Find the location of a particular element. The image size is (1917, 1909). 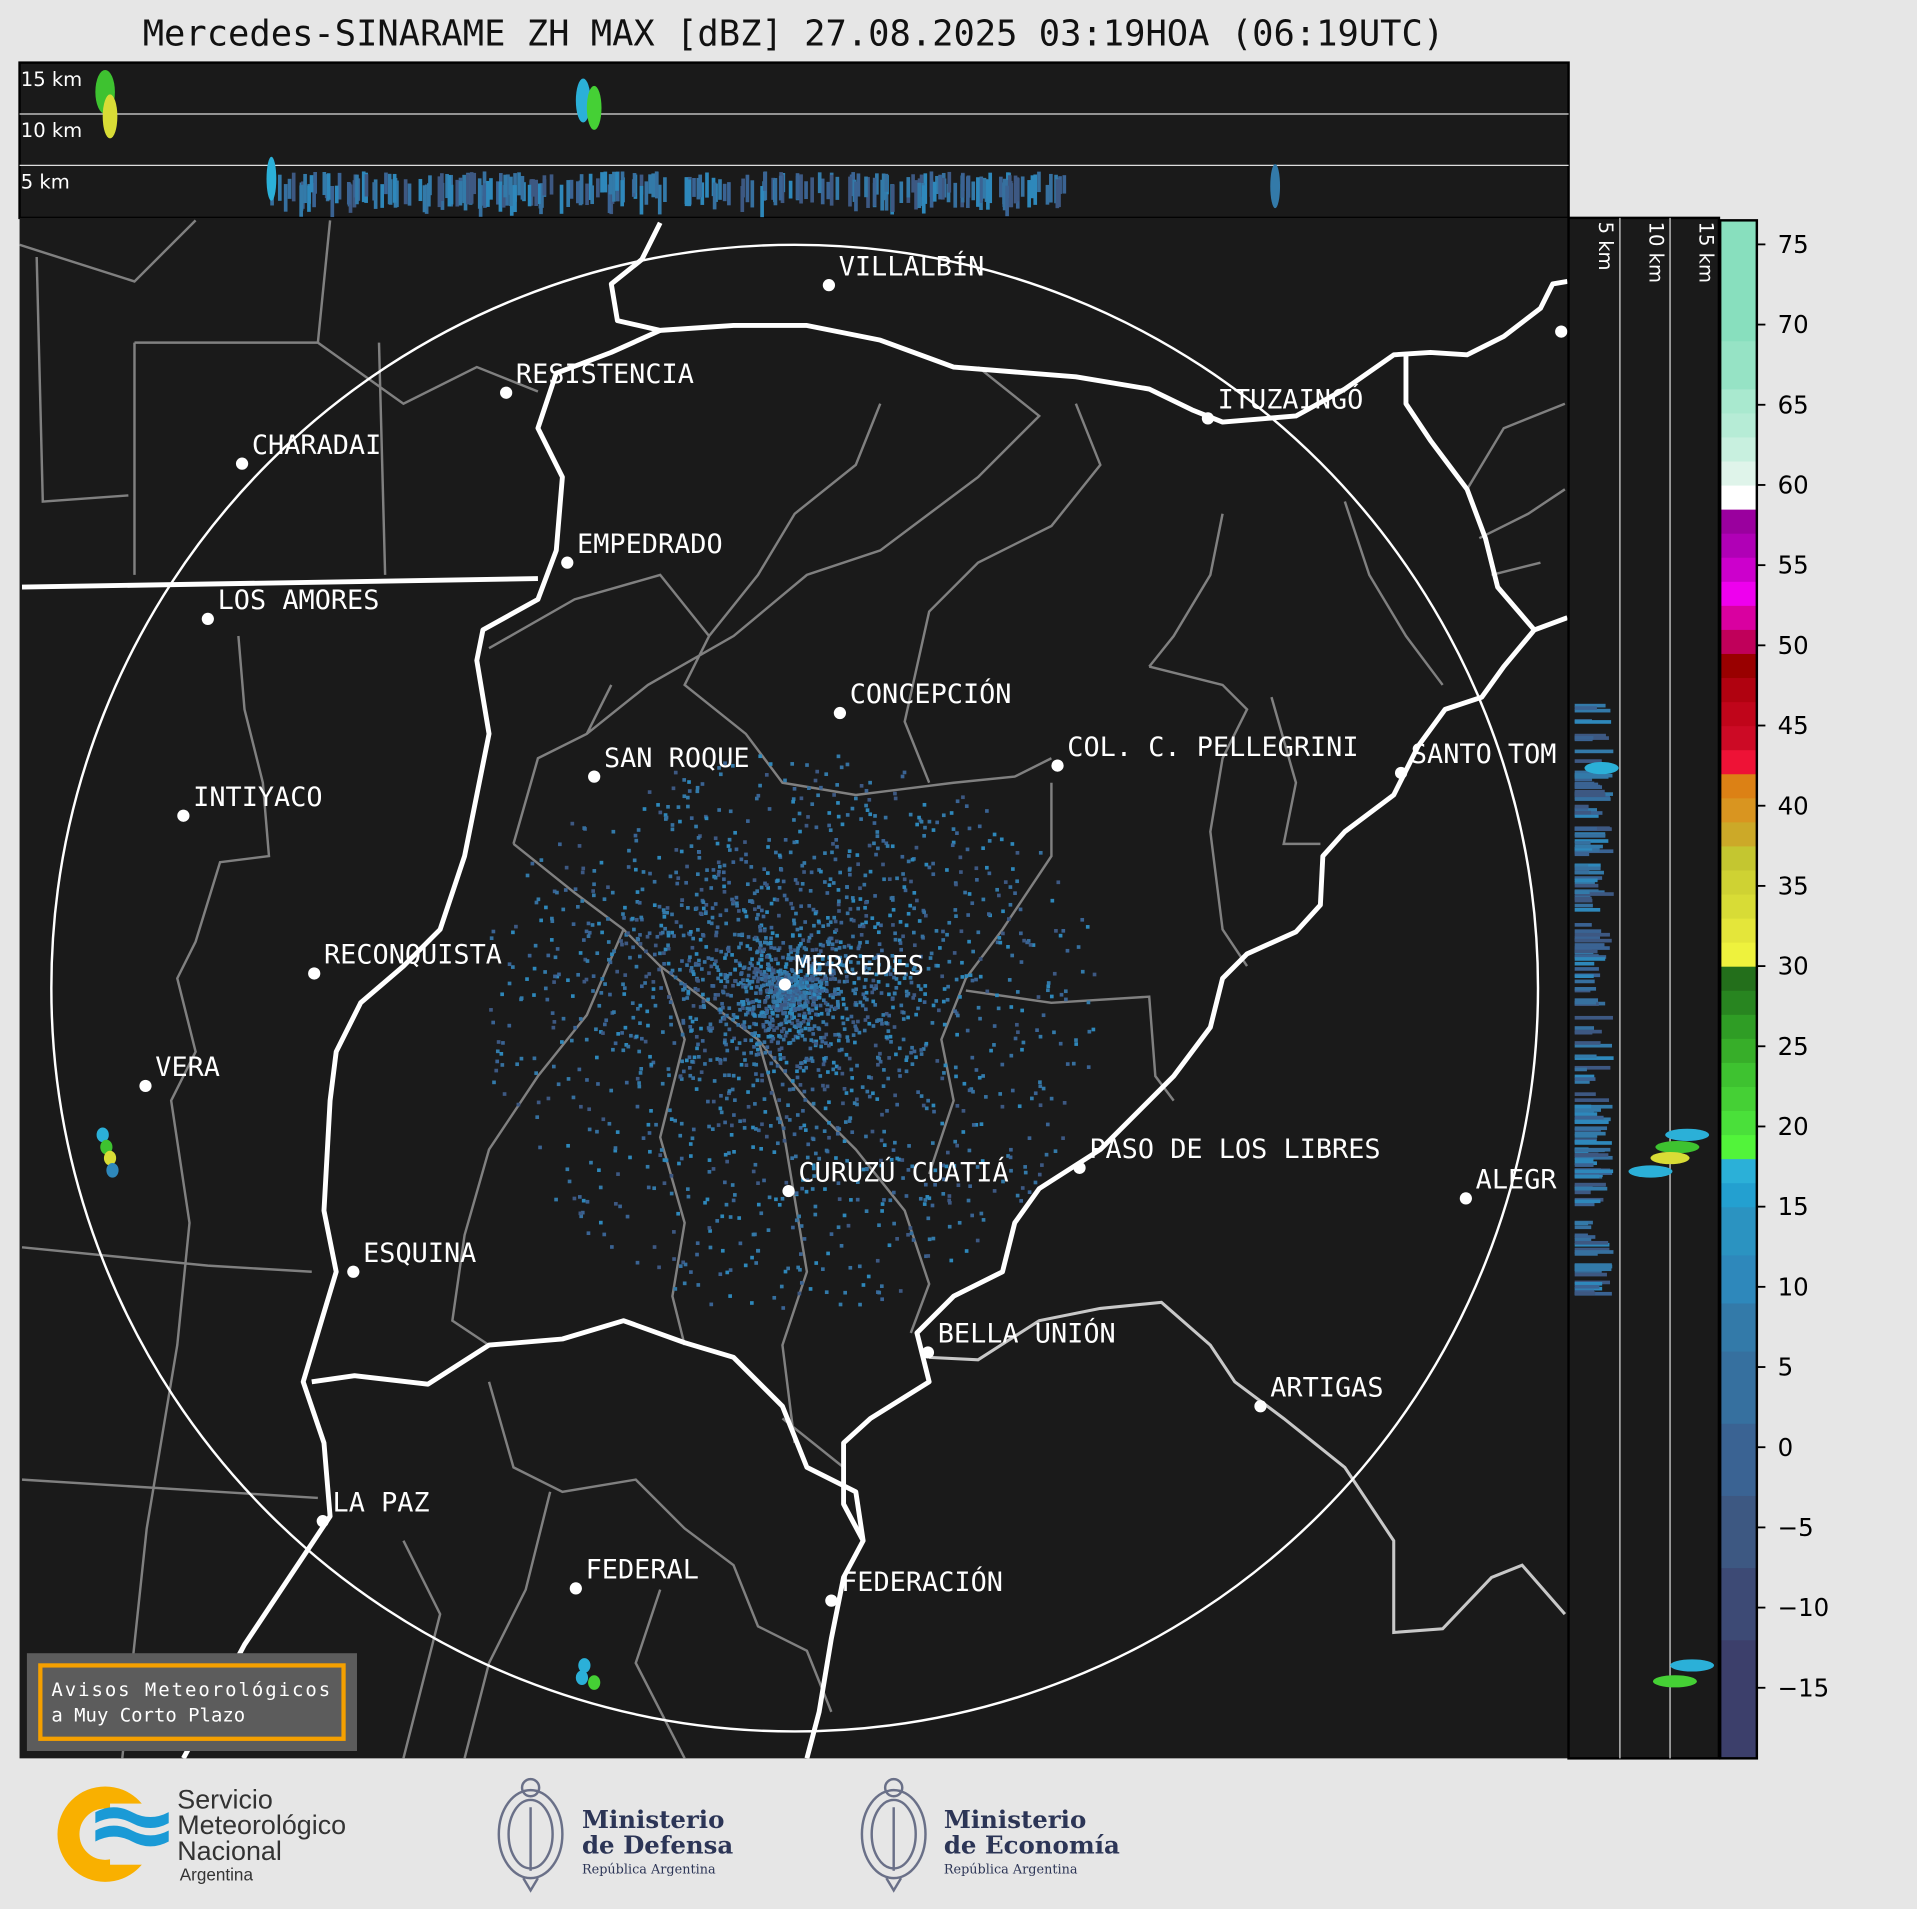

warning-box: Avisos Meteorológicos a Muy Corto Plazo is located at coordinates (191, 1702).